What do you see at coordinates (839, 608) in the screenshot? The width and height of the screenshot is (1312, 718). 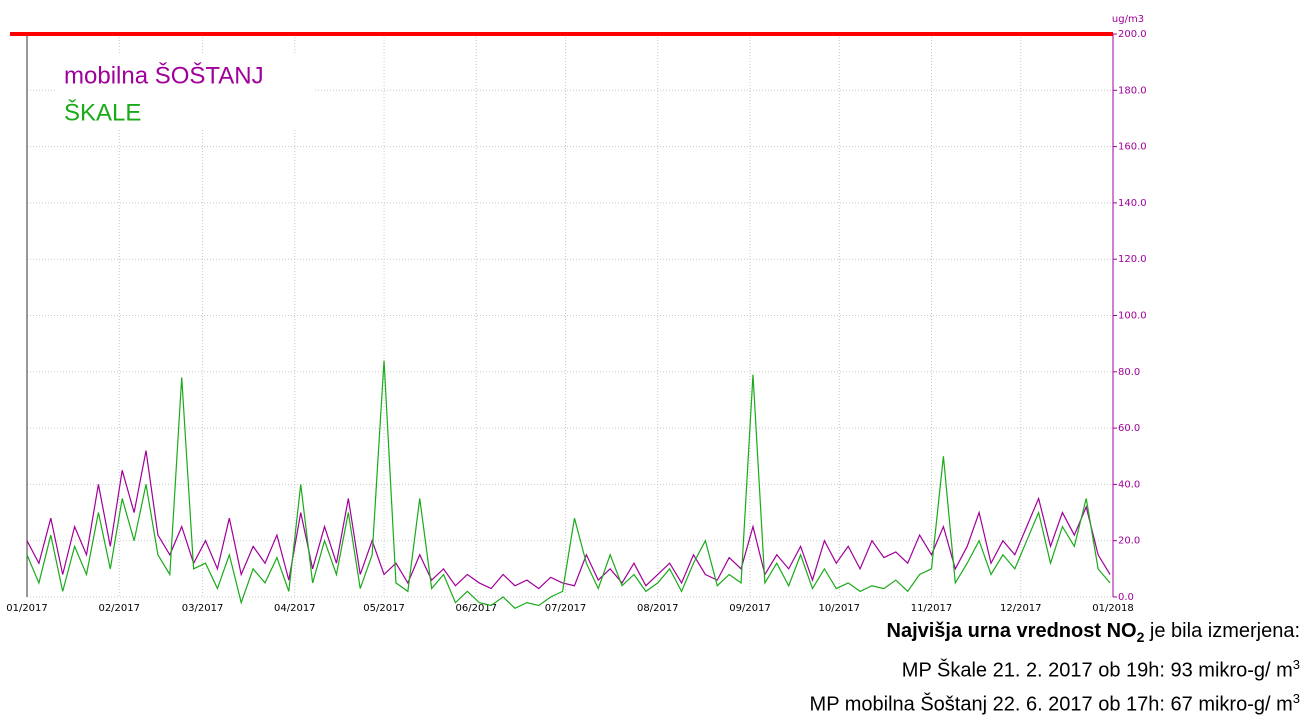 I see `x-tick-label: 10/2017` at bounding box center [839, 608].